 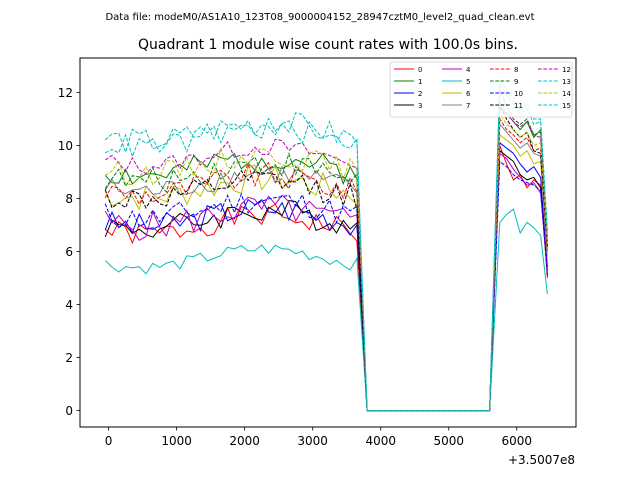 What do you see at coordinates (517, 441) in the screenshot?
I see `x-tick-label: 6000` at bounding box center [517, 441].